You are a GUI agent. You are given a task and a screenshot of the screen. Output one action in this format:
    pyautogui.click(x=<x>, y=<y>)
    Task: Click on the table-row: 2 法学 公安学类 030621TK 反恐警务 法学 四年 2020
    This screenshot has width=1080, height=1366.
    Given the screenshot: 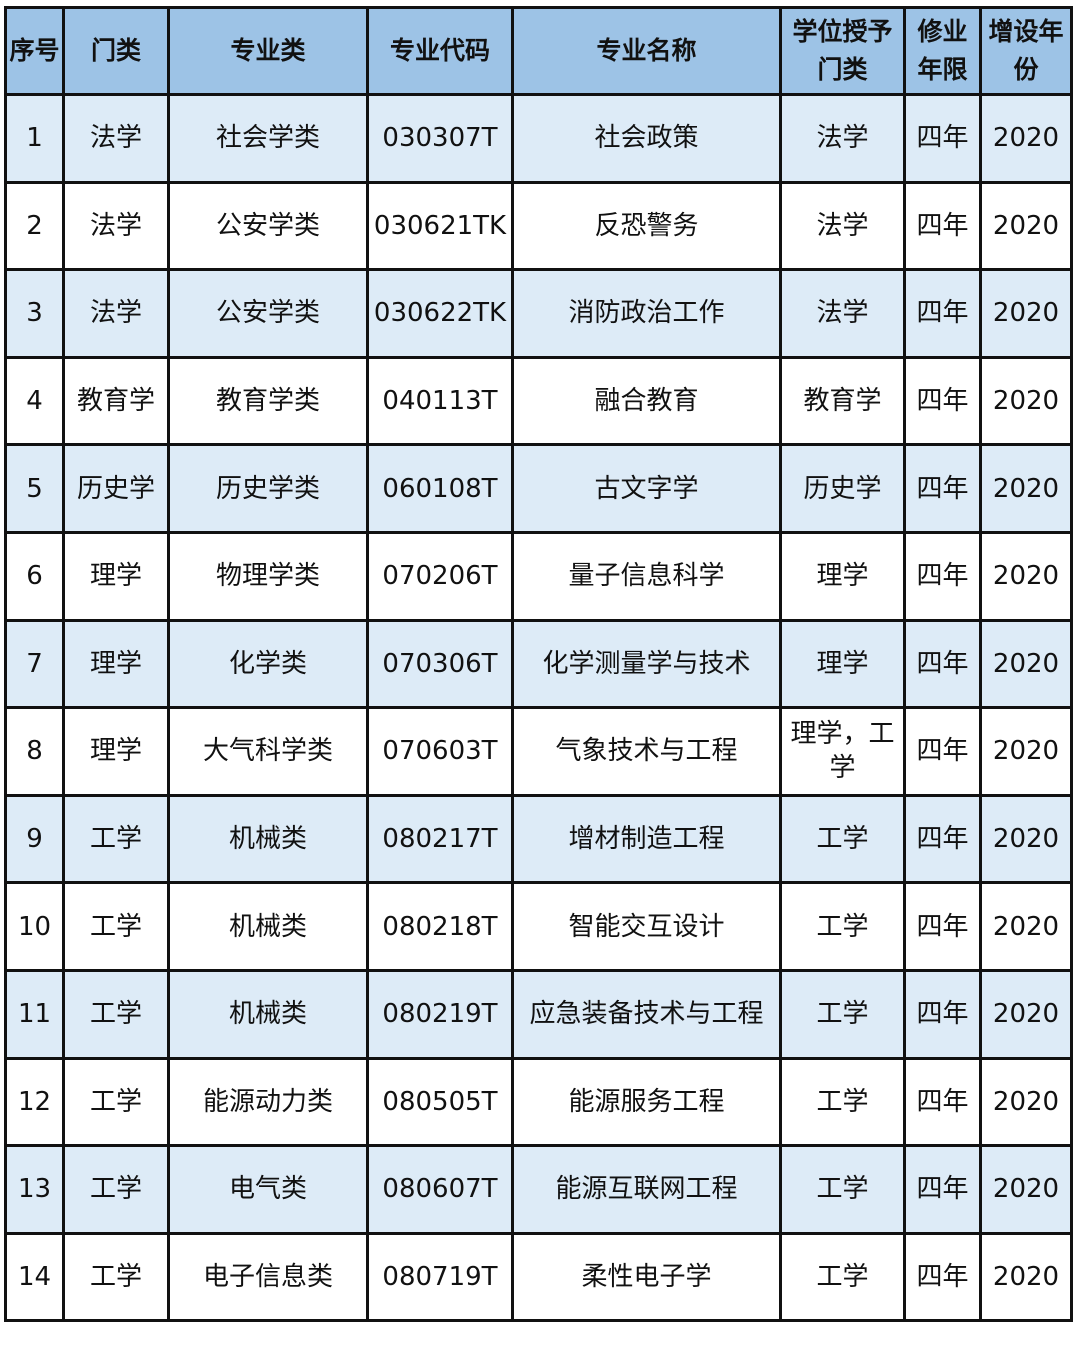 What is the action you would take?
    pyautogui.click(x=538, y=226)
    